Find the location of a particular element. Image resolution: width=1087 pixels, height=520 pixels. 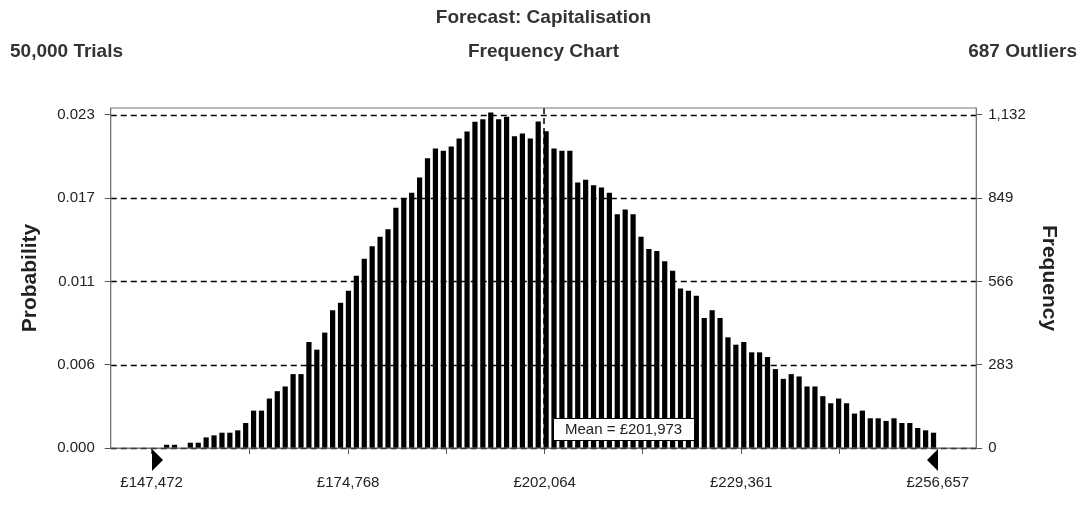

y2-tick-label: 283 is located at coordinates (1001, 363).